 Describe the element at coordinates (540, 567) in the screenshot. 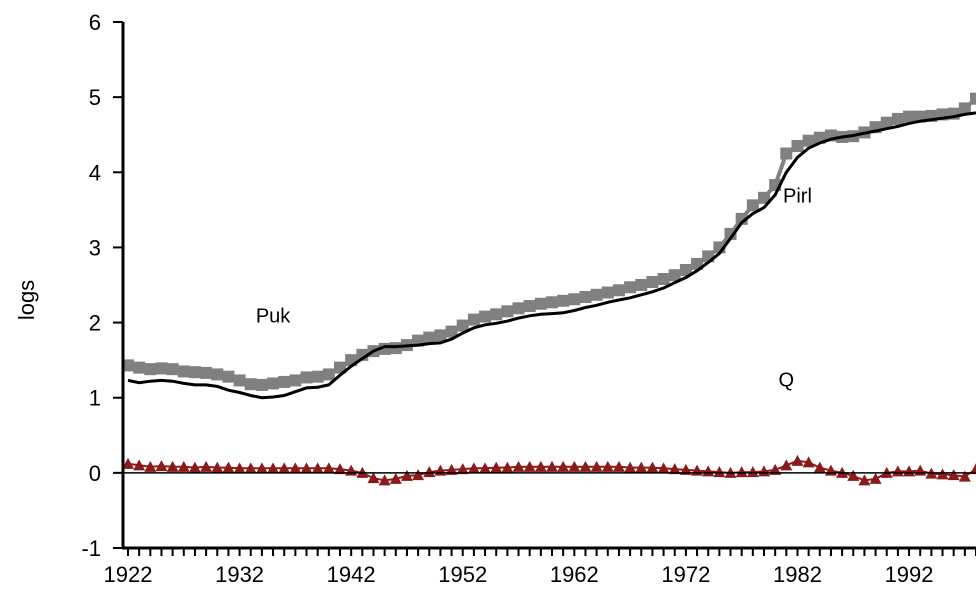

I see `x-axis-ticks: 1922 1932 1942 1952 1962 1972 1982 1992` at that location.